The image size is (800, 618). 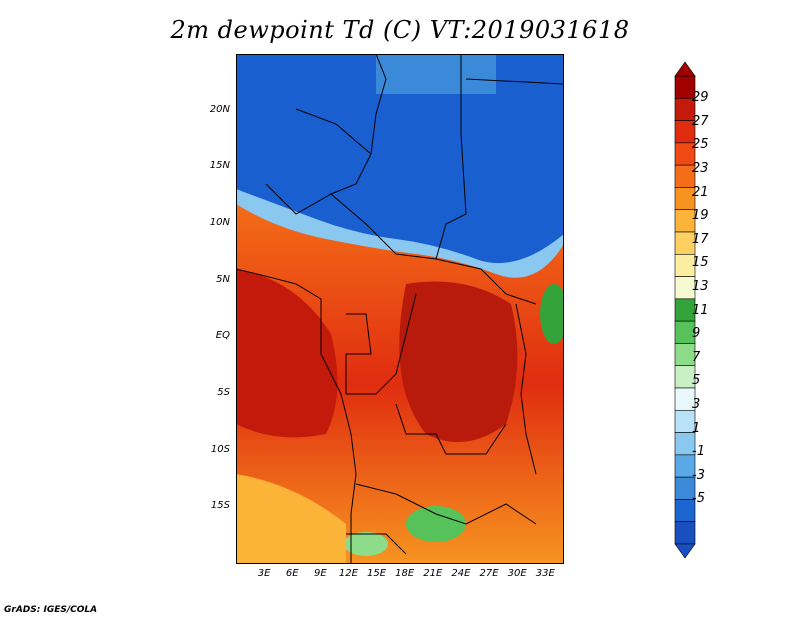 What do you see at coordinates (400, 30) in the screenshot?
I see `map-title: 2m dewpoint Td (C) VT:2019031618` at bounding box center [400, 30].